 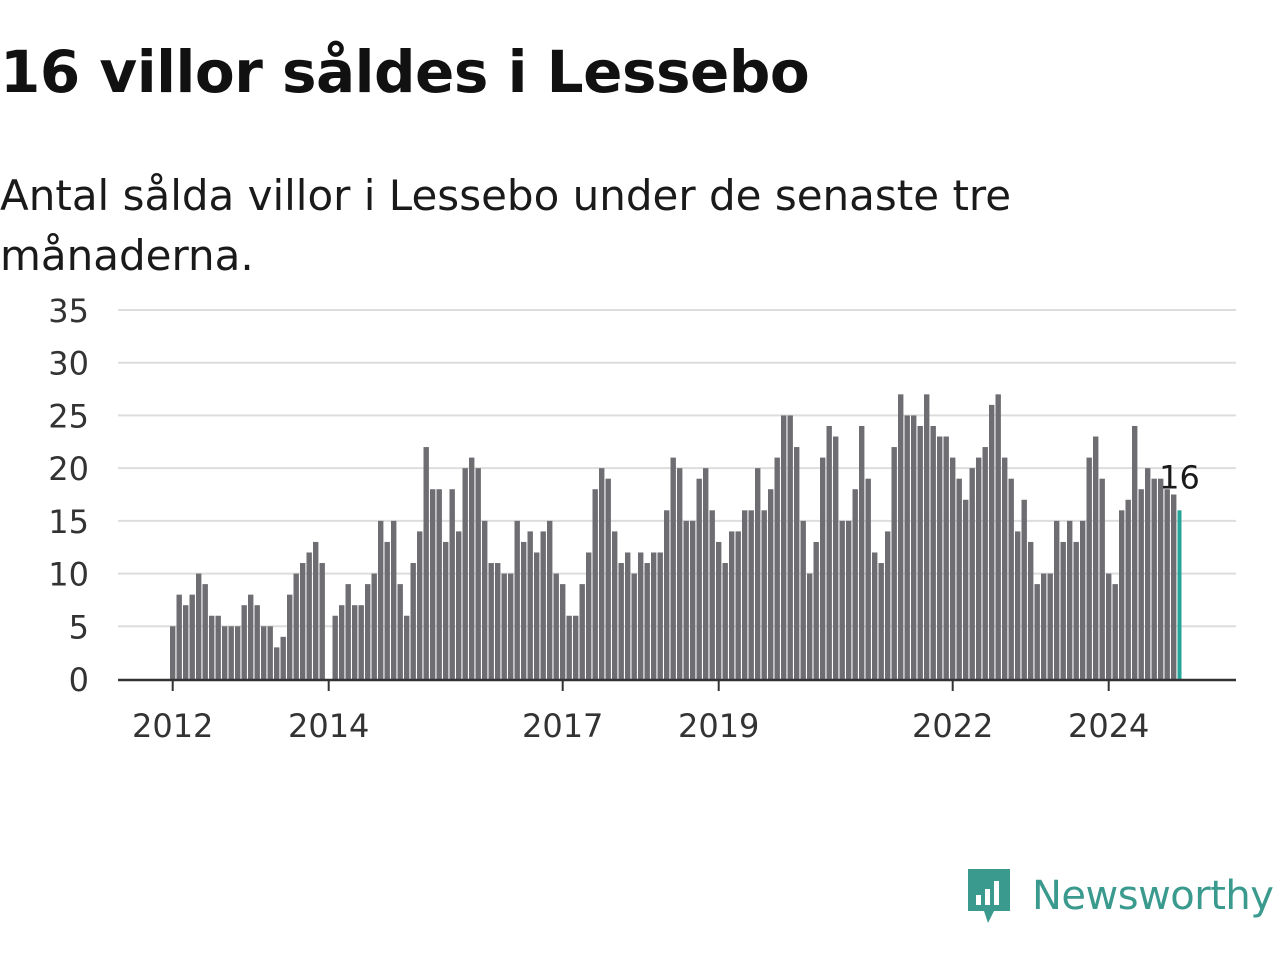 I want to click on x-tick-label: 2017, so click(x=562, y=726).